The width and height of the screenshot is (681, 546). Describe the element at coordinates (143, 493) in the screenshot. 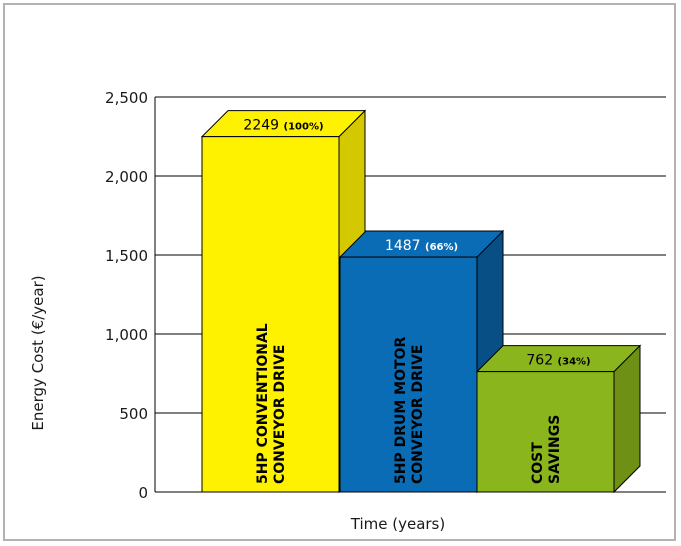

I see `y-tick-label: 0` at that location.